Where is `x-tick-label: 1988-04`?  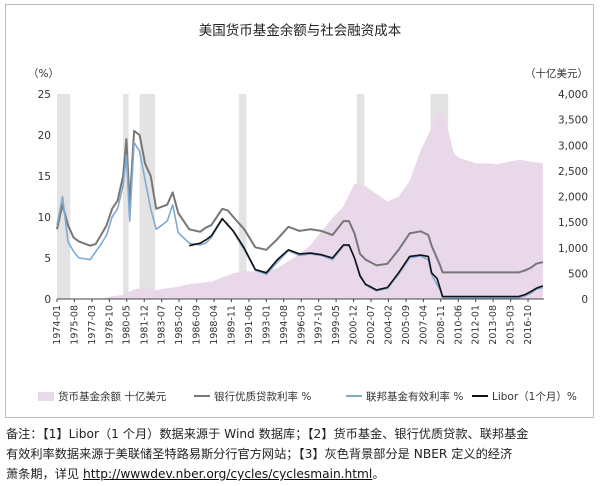 x-tick-label: 1988-04 is located at coordinates (214, 325).